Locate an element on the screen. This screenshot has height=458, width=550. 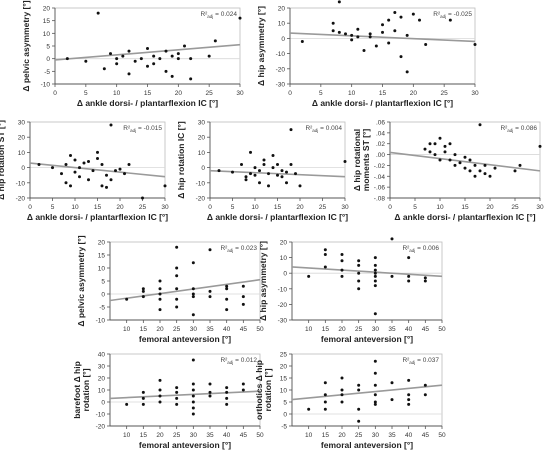
y-tick-label: 30 is located at coordinates (102, 367).